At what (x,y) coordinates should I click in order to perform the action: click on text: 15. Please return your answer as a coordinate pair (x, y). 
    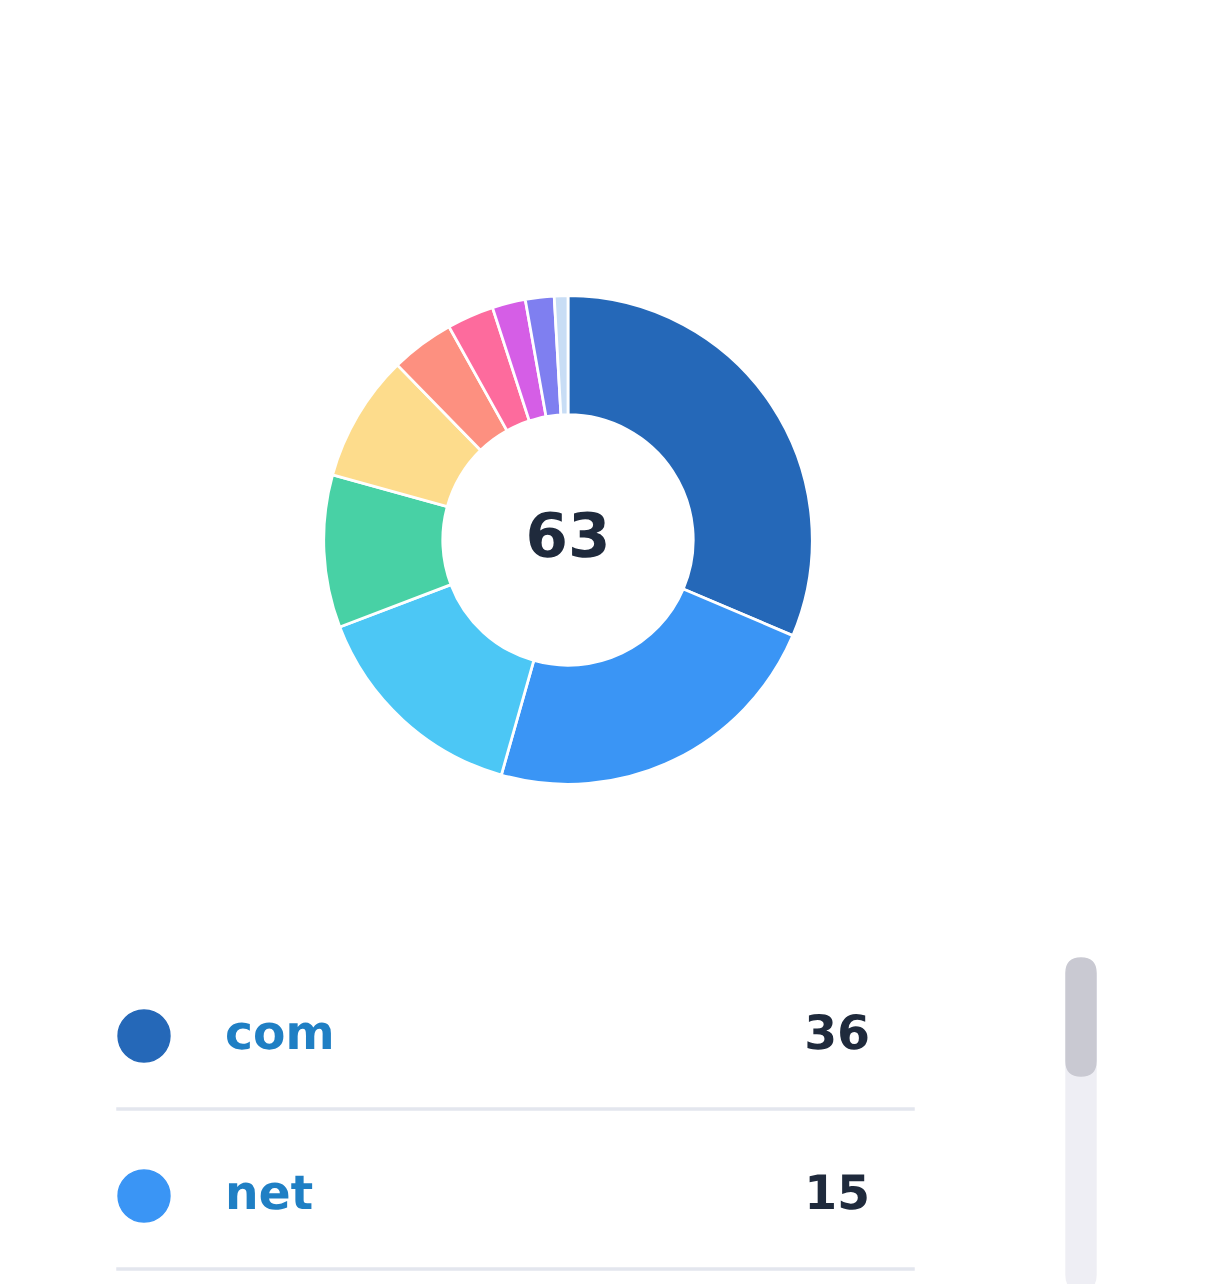
    Looking at the image, I should click on (838, 1192).